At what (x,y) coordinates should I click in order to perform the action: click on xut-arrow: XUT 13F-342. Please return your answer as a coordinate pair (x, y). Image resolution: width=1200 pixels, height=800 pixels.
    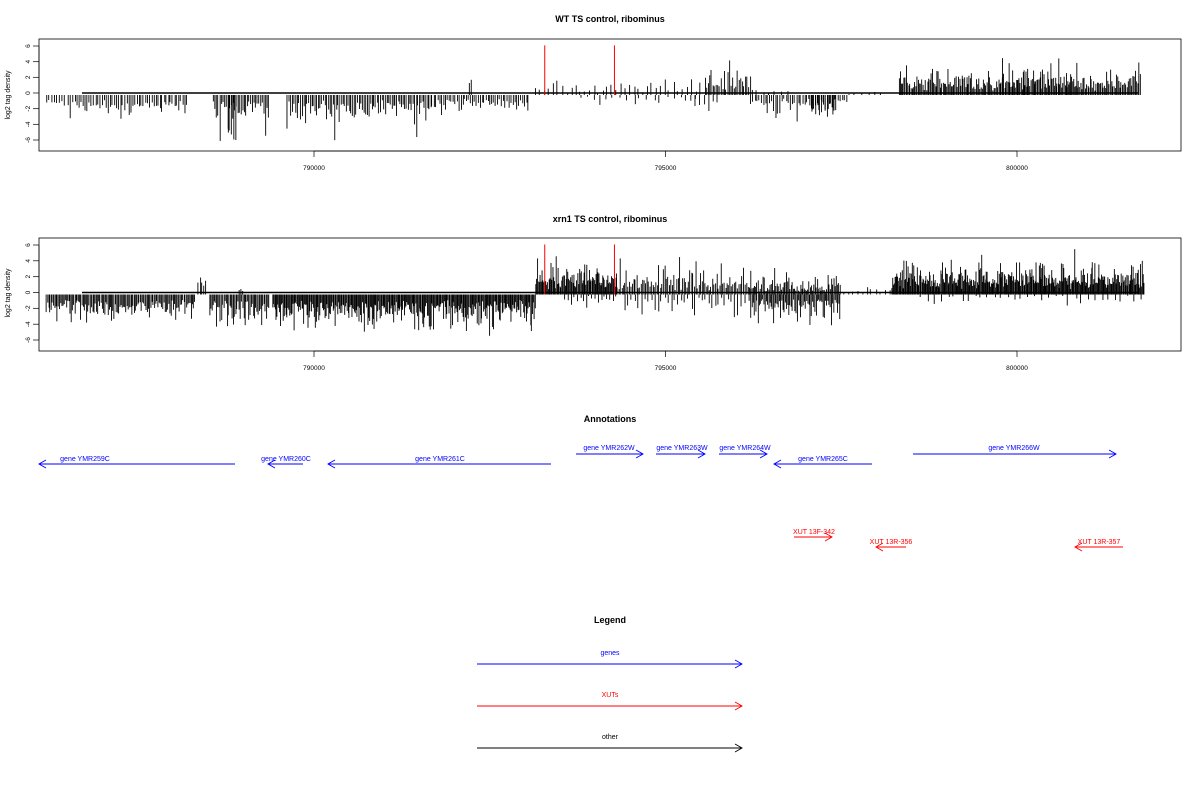
    Looking at the image, I should click on (814, 535).